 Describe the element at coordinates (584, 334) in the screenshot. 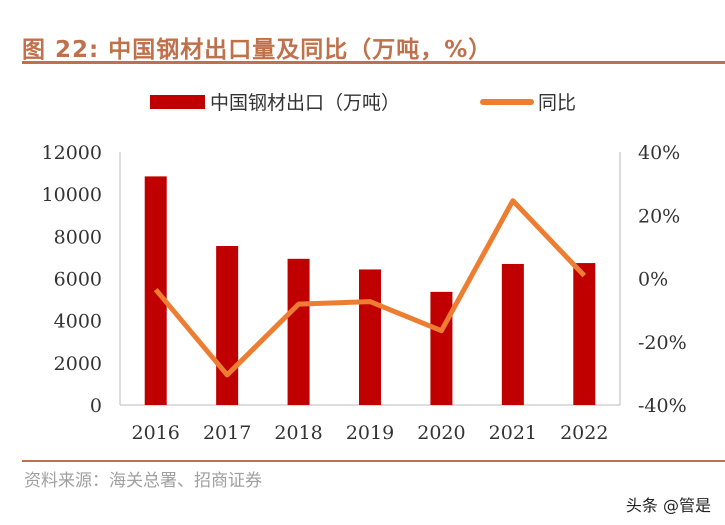

I see `bar-2022` at that location.